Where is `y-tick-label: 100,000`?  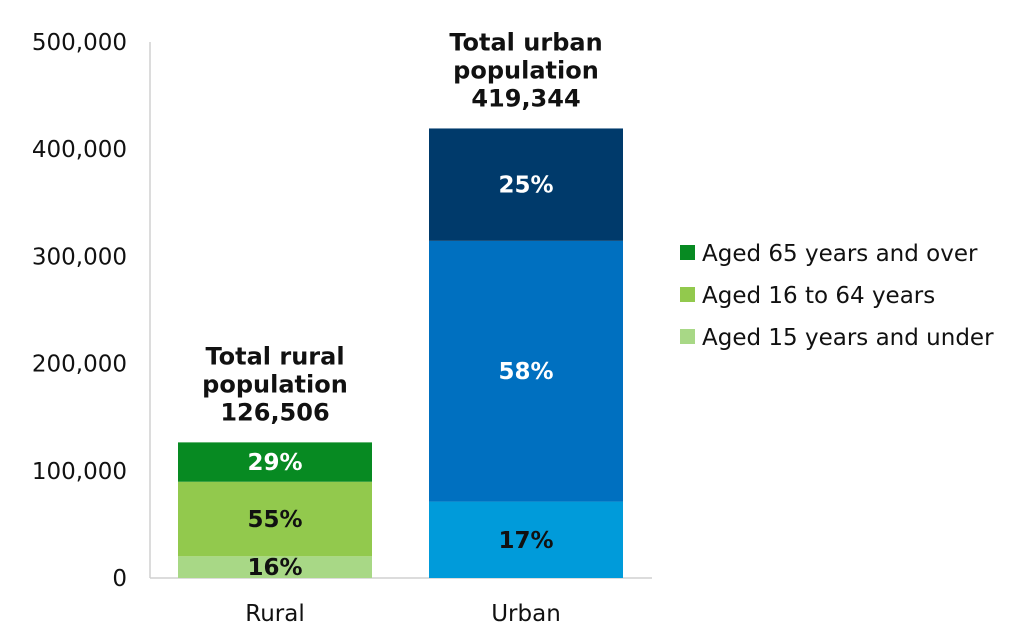 y-tick-label: 100,000 is located at coordinates (79, 472).